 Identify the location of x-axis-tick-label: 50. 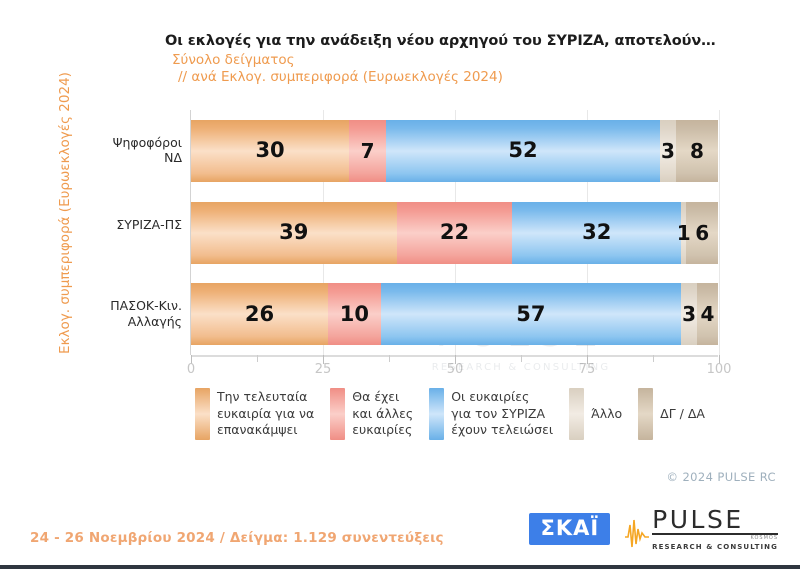
(455, 369).